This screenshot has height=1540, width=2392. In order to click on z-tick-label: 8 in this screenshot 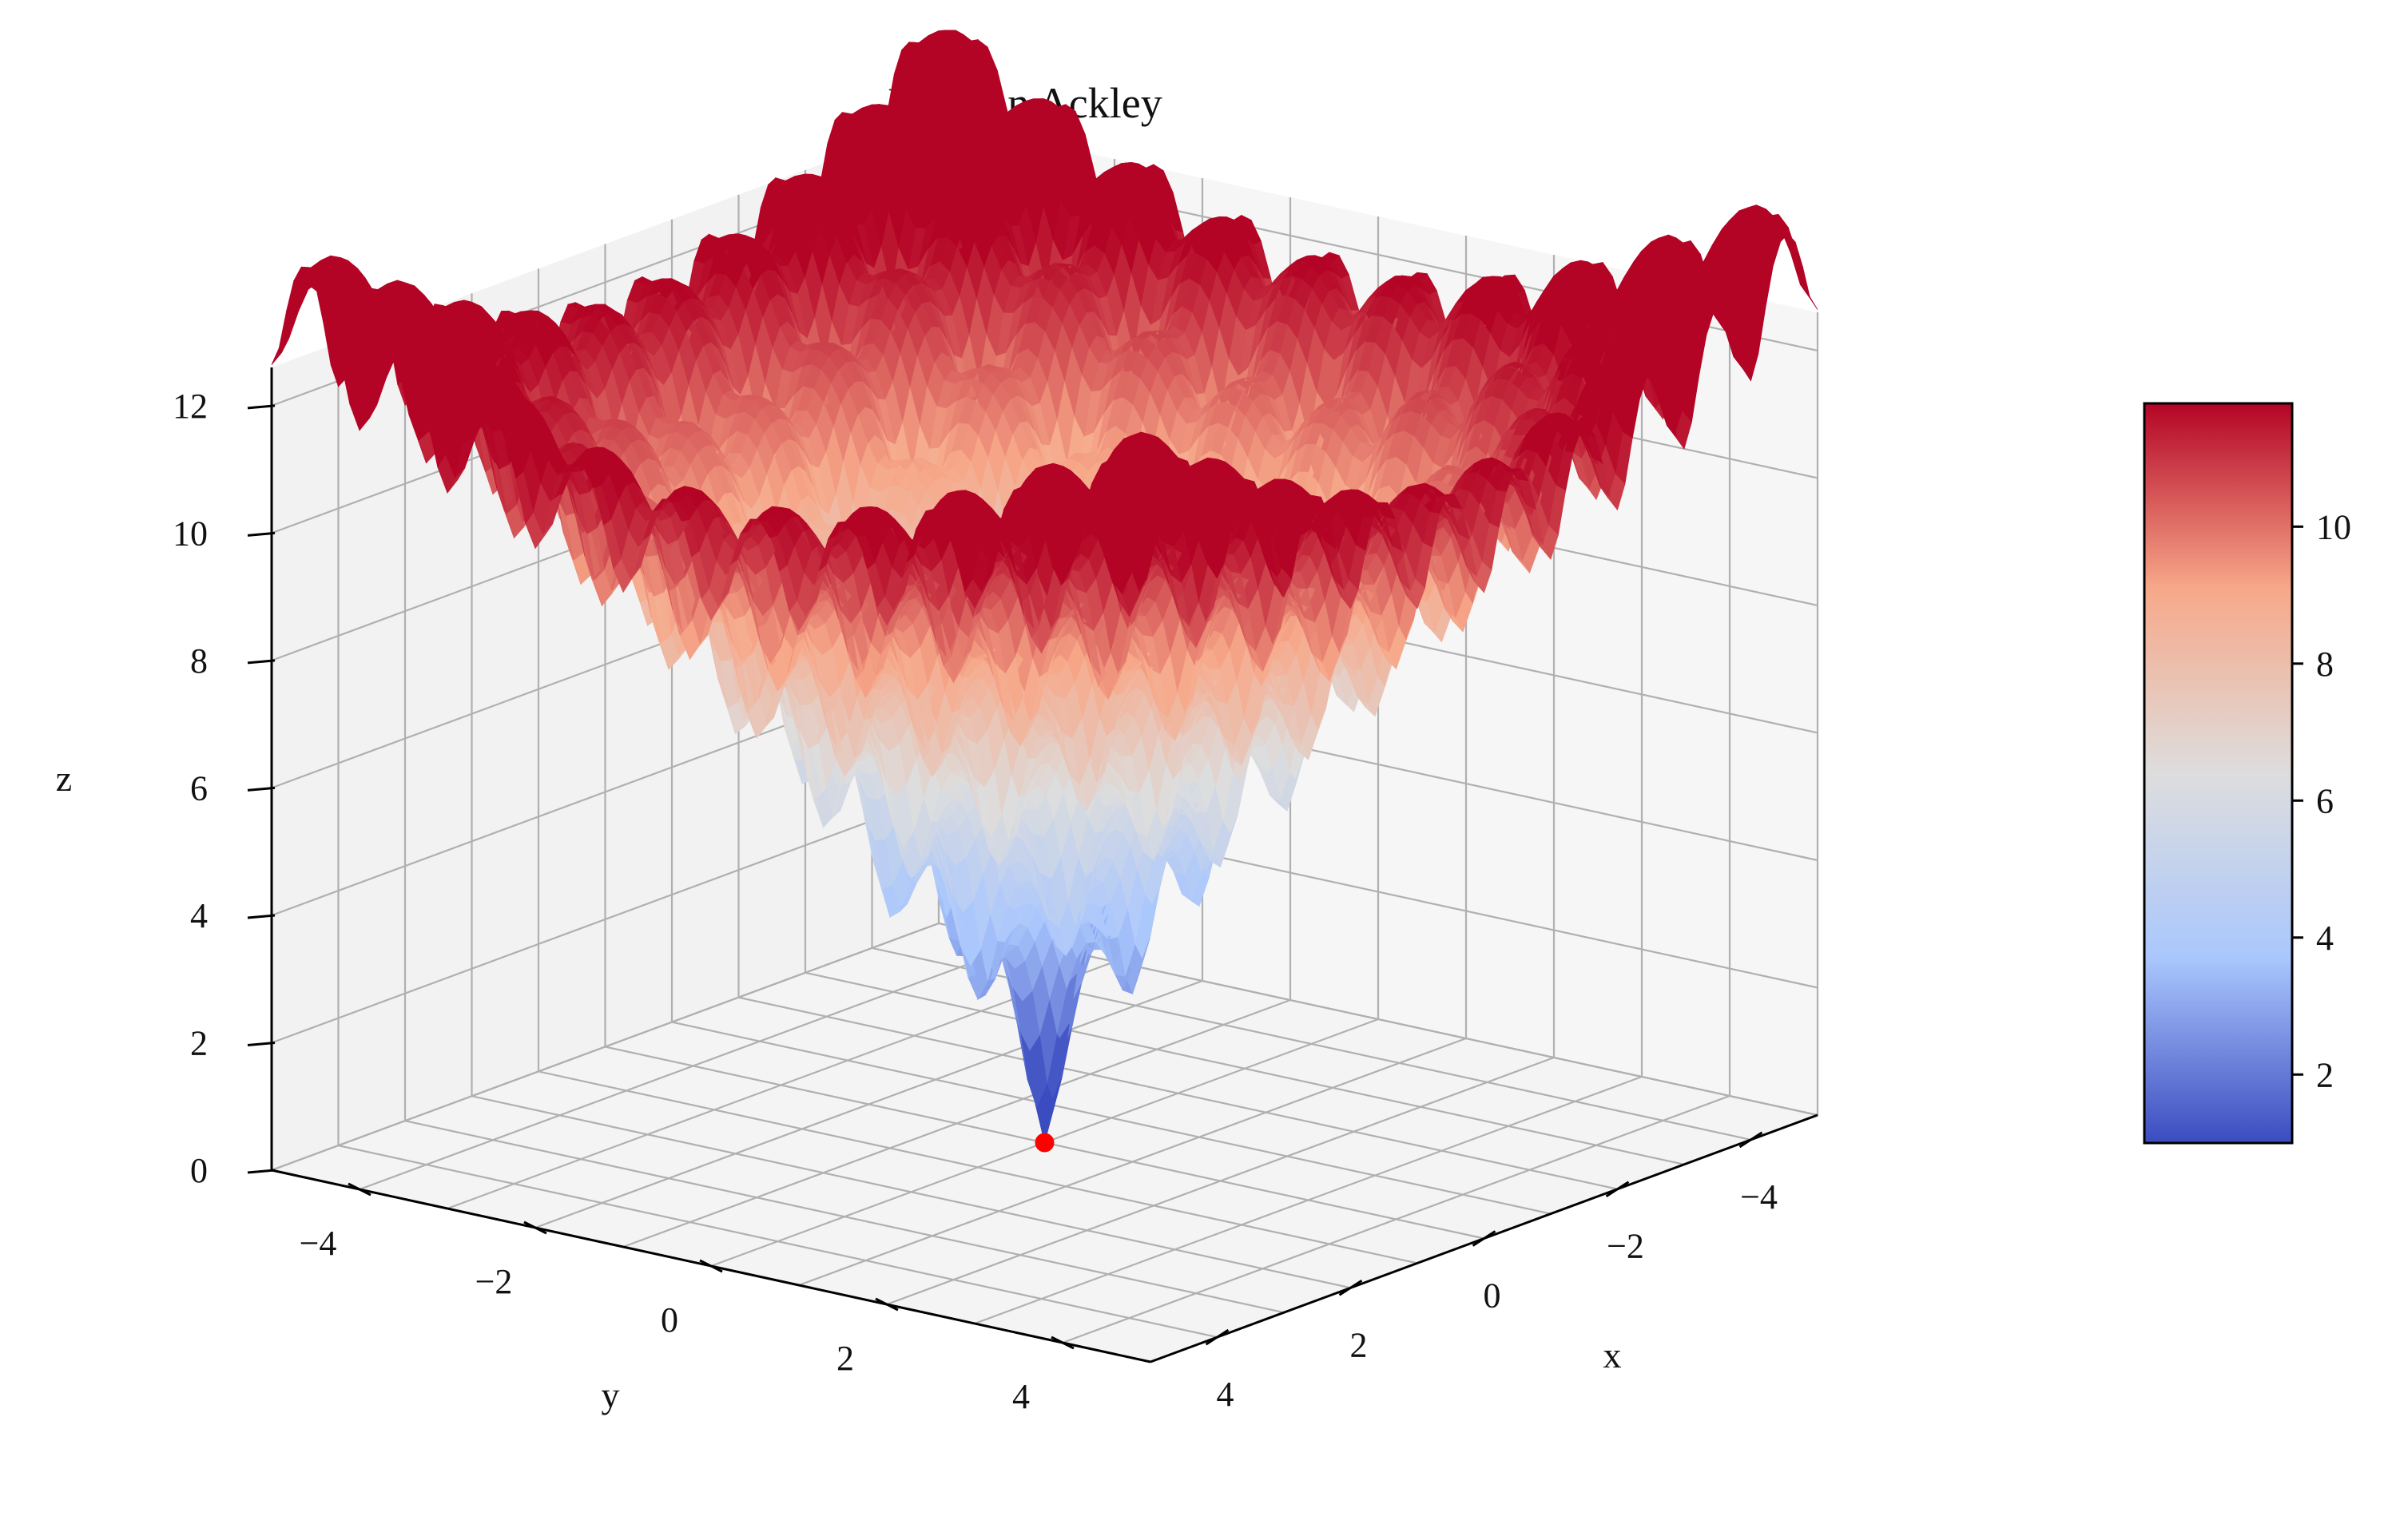, I will do `click(199, 661)`.